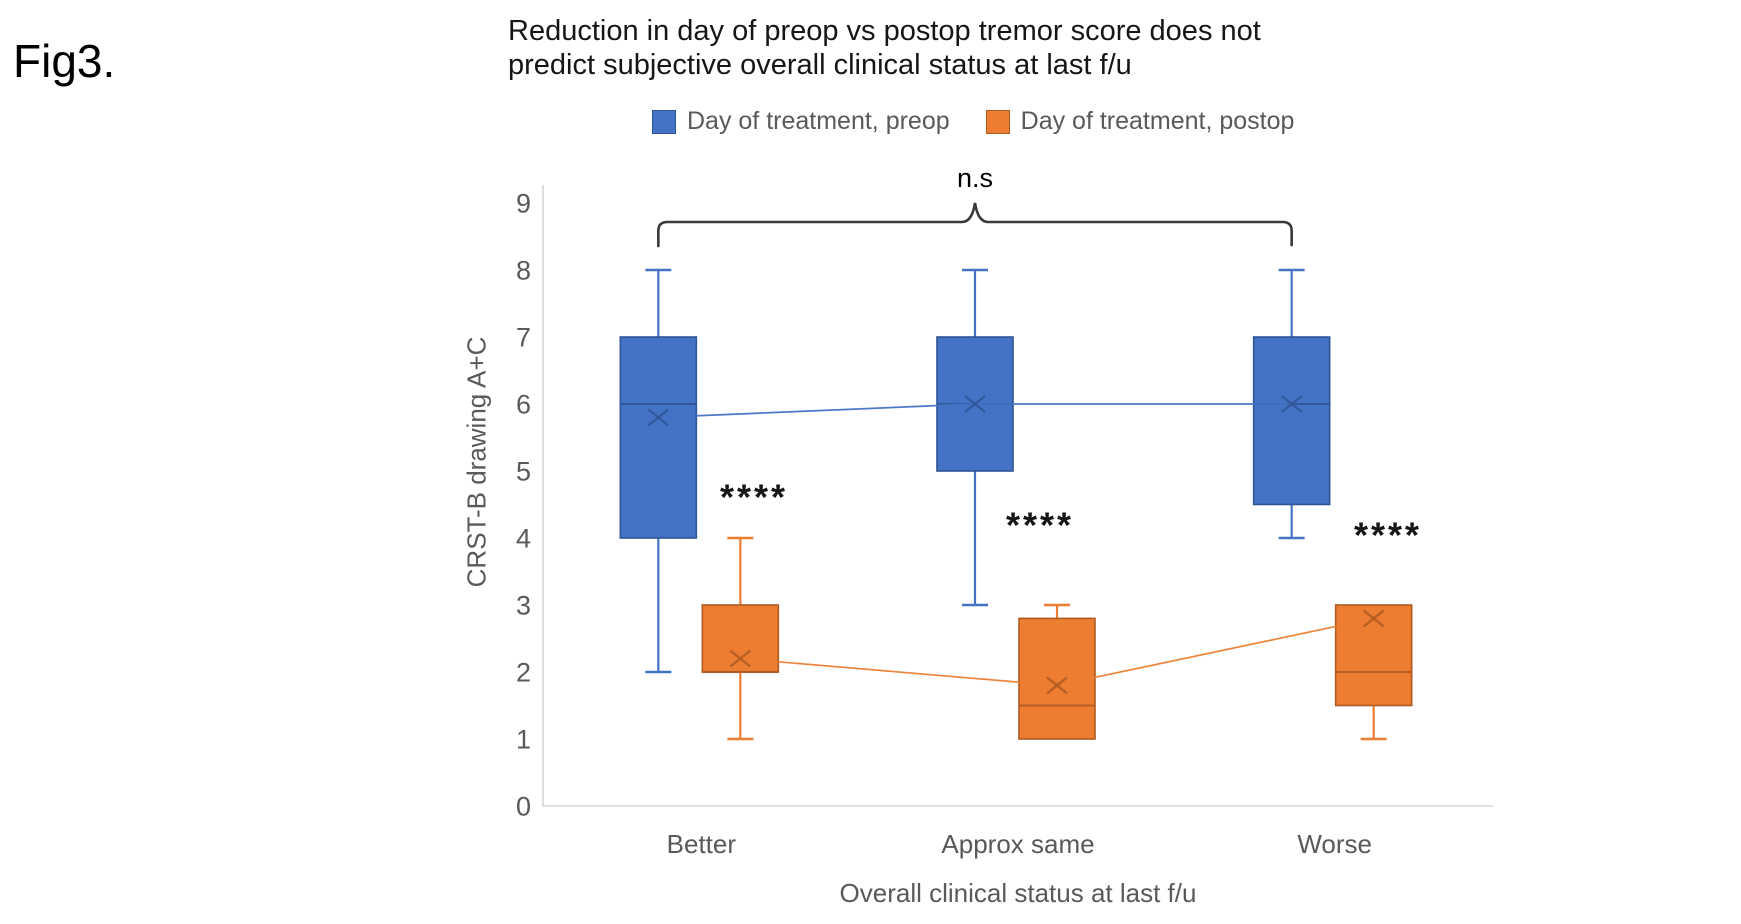  Describe the element at coordinates (64, 61) in the screenshot. I see `figure-label: Fig3.` at that location.